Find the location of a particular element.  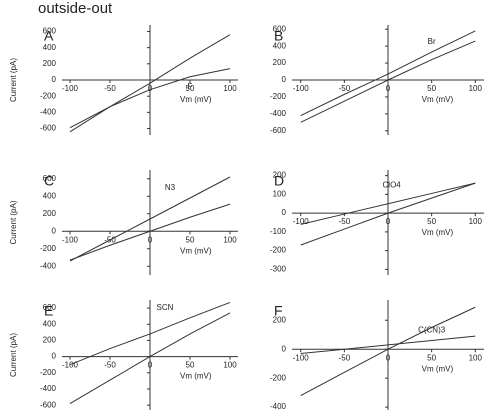

panel-label: C is located at coordinates (49, 181).